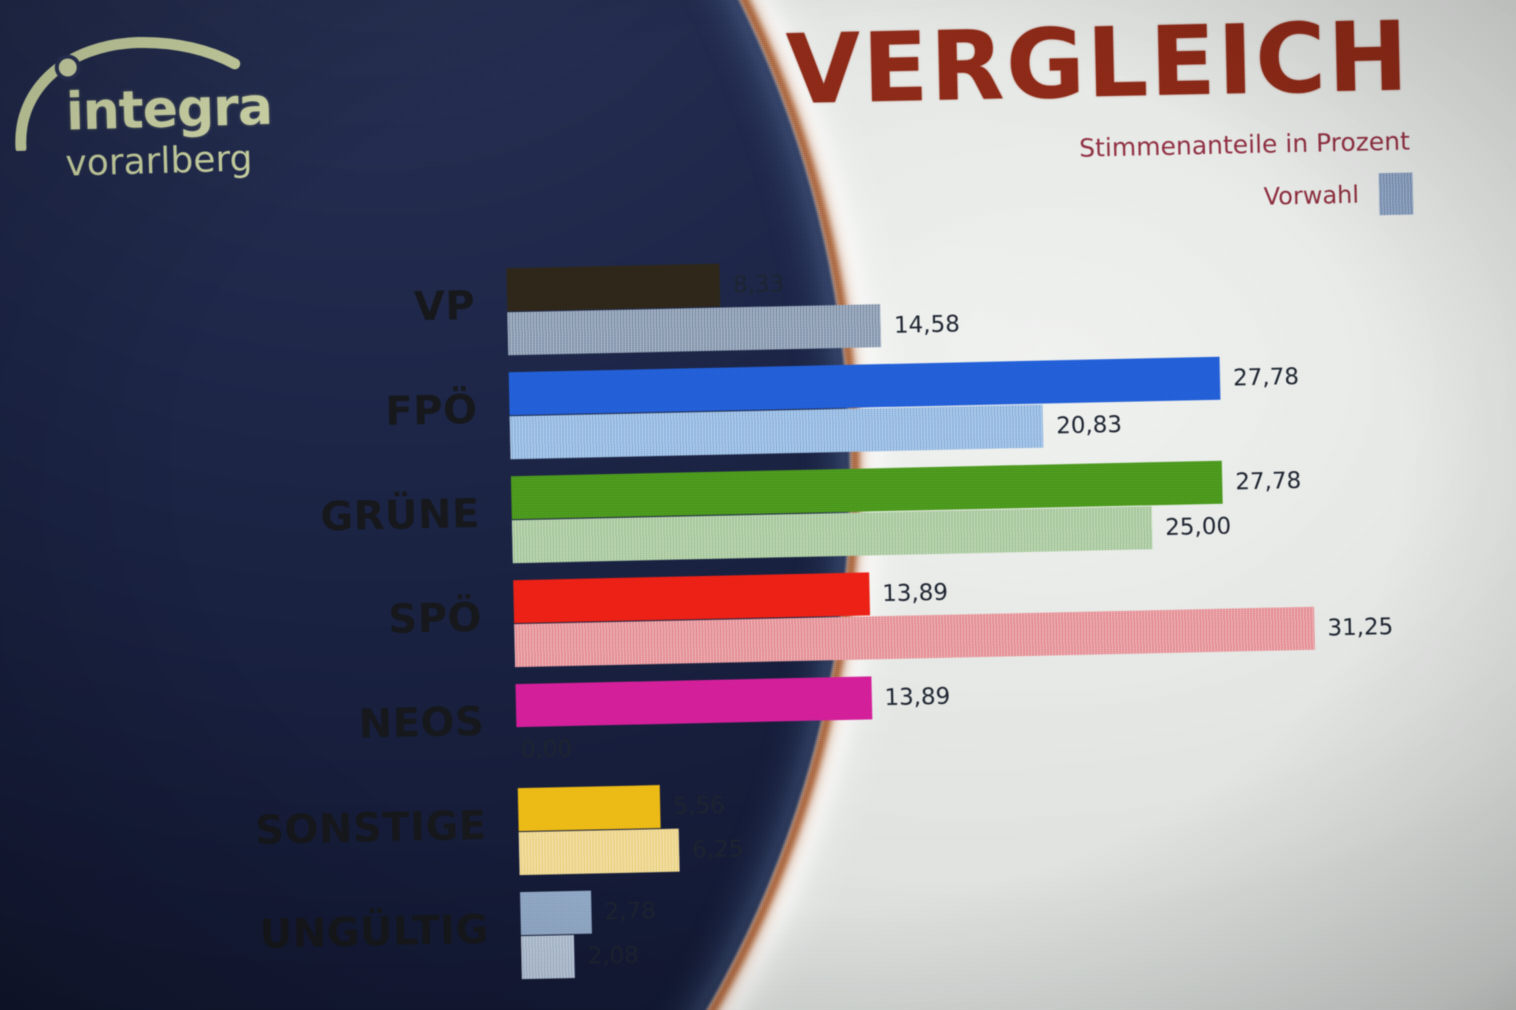 Image resolution: width=1516 pixels, height=1010 pixels. I want to click on bar-vorwahl: 6,25, so click(631, 851).